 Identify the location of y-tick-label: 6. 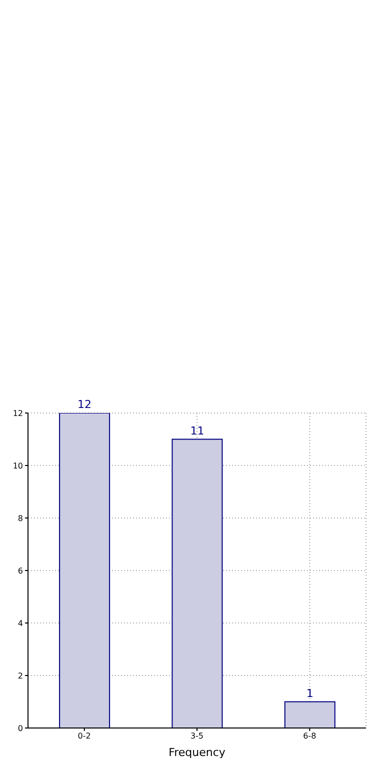
(20, 571).